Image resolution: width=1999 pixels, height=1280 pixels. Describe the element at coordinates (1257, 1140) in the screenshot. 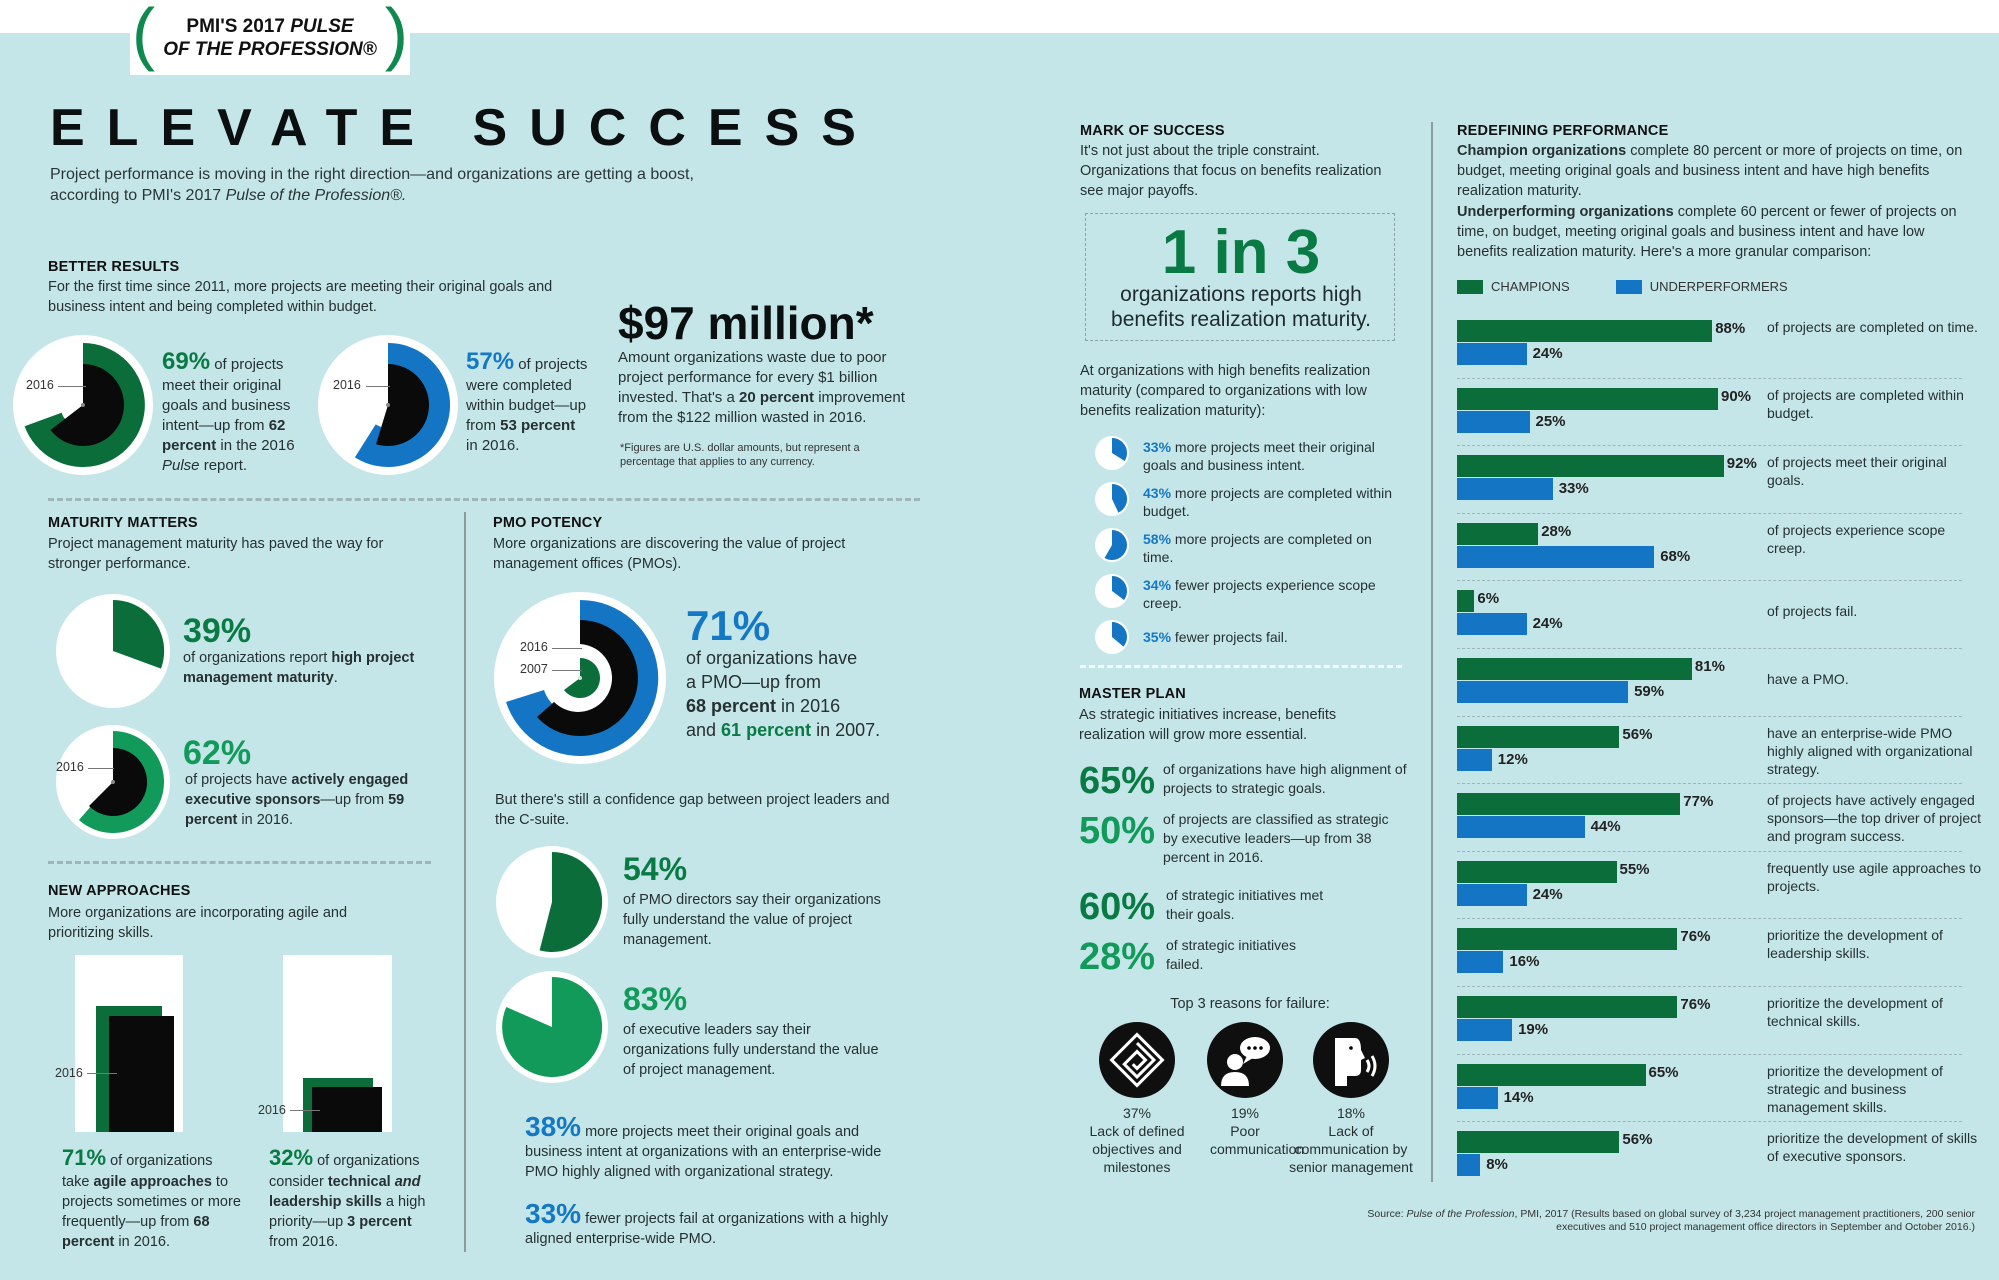

I see `reason-text: Poor communication` at that location.